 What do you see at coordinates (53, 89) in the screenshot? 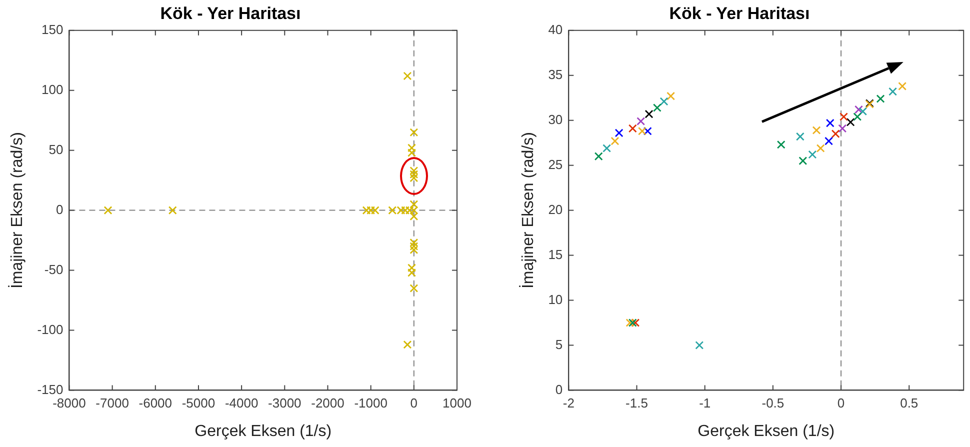
I see `y-tick-label: 100` at bounding box center [53, 89].